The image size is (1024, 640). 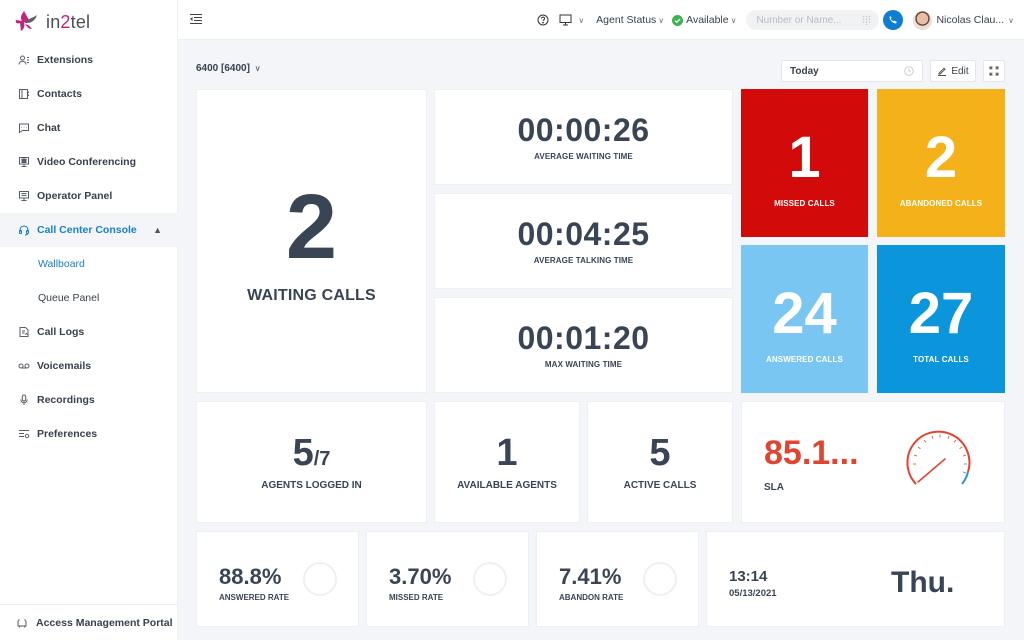 What do you see at coordinates (583, 364) in the screenshot?
I see `max-waiting-time-label: MAX WAITING TIME` at bounding box center [583, 364].